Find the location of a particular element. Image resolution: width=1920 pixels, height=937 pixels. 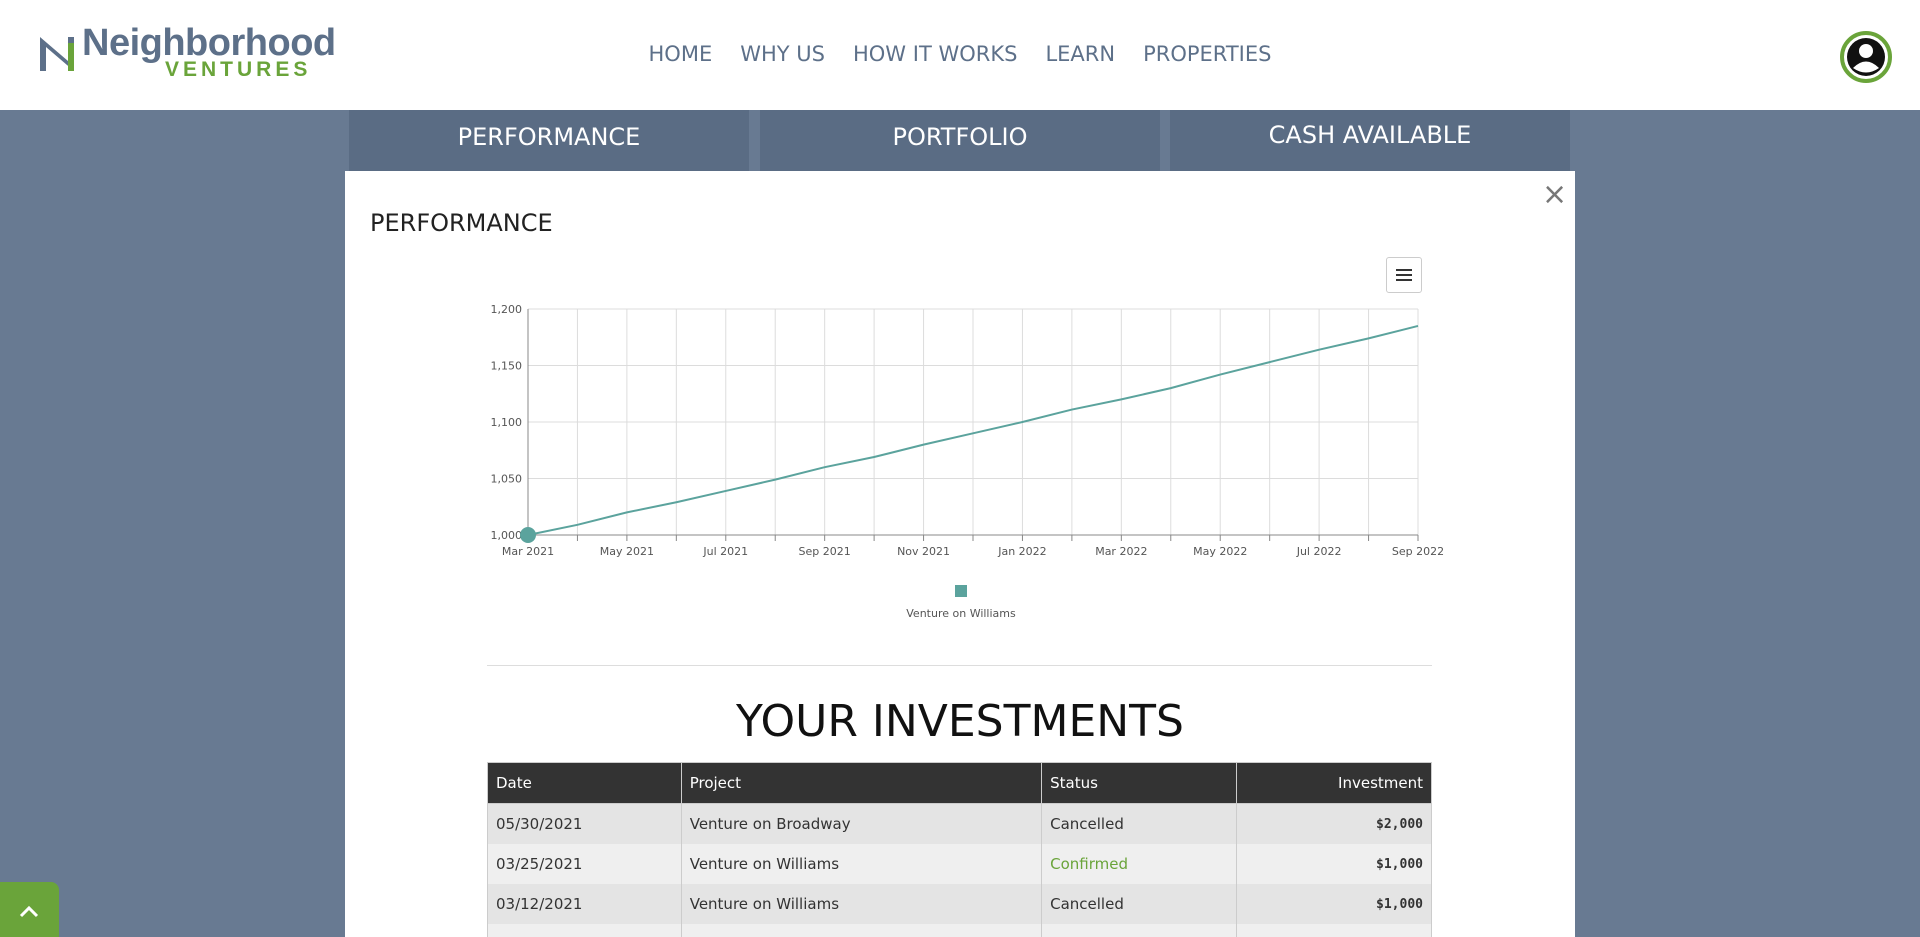

x-tick-label: Mar 2021 is located at coordinates (528, 551).